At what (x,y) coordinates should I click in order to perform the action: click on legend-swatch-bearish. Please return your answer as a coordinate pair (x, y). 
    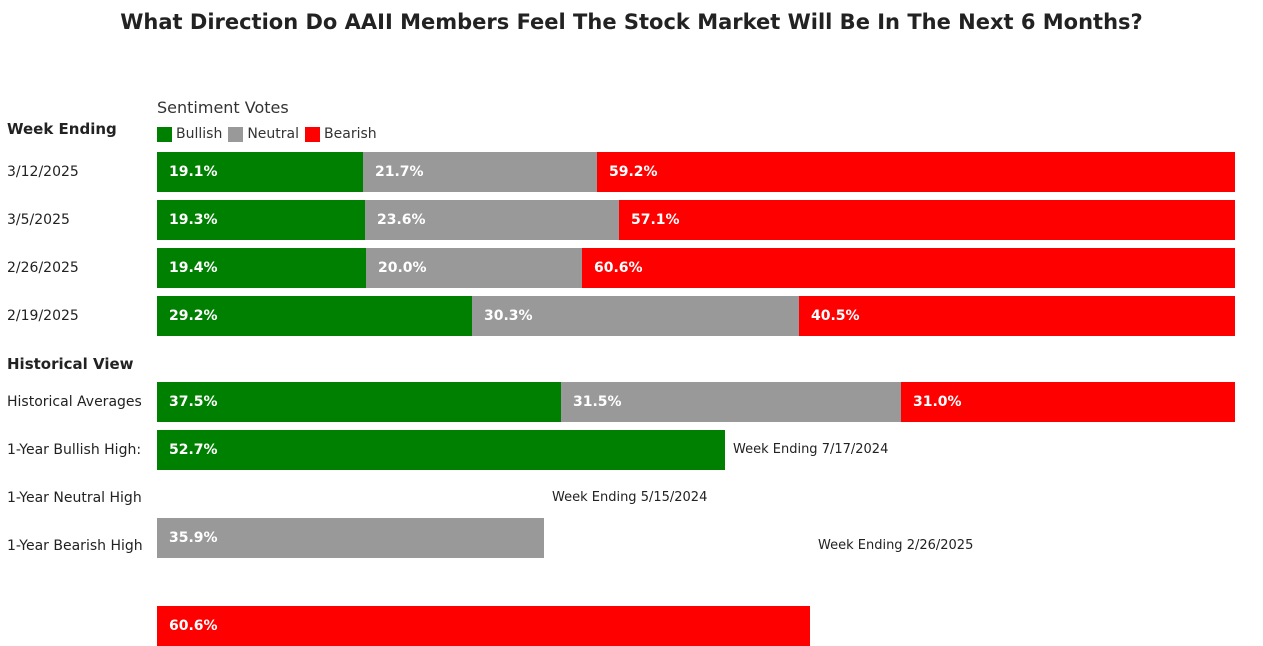
    Looking at the image, I should click on (313, 134).